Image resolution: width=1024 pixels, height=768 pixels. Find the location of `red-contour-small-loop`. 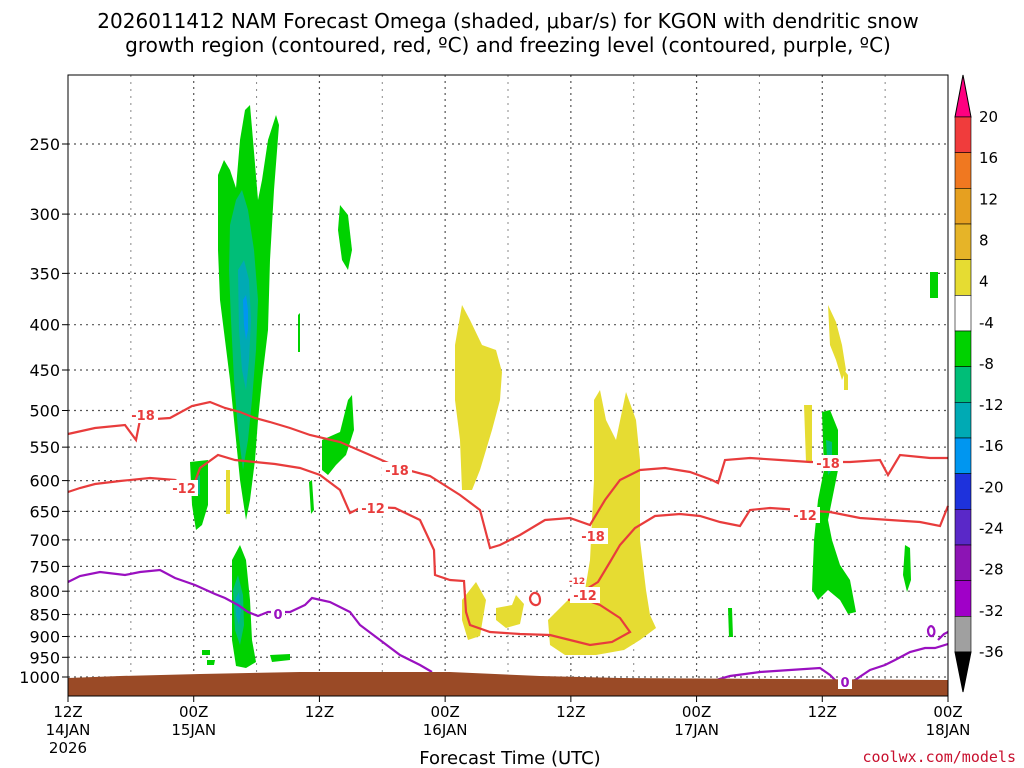

red-contour-small-loop is located at coordinates (535, 599).